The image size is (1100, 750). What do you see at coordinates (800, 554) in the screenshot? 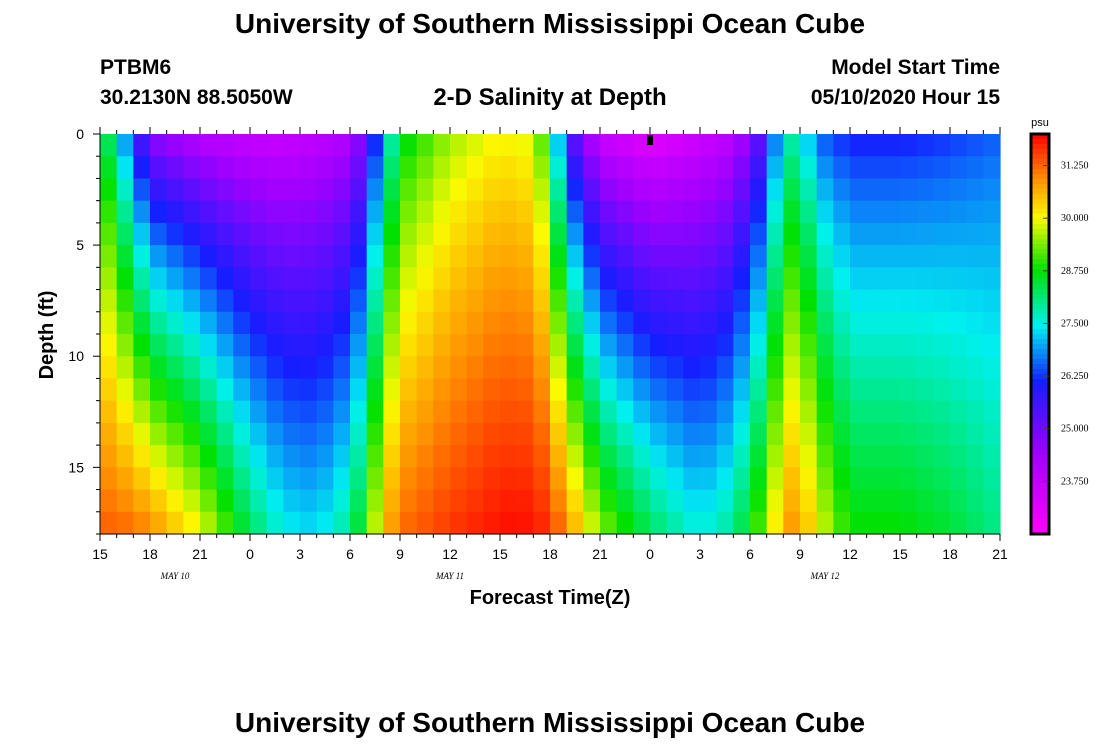
I see `x-tick-label: 9` at bounding box center [800, 554].